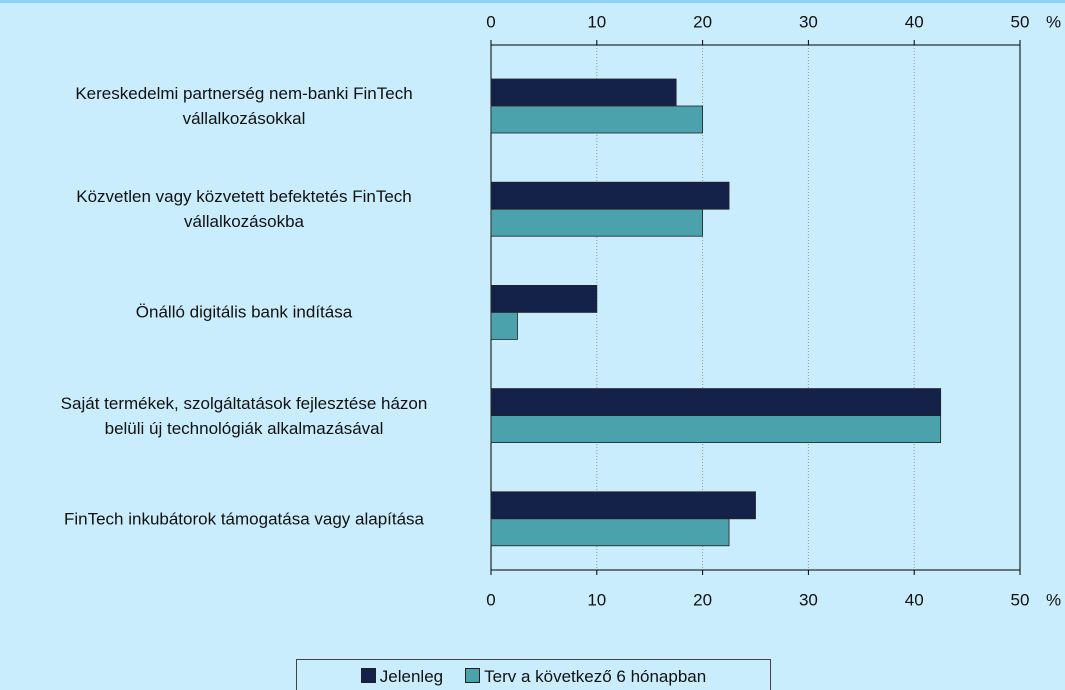  What do you see at coordinates (411, 676) in the screenshot?
I see `legend-label: Jelenleg` at bounding box center [411, 676].